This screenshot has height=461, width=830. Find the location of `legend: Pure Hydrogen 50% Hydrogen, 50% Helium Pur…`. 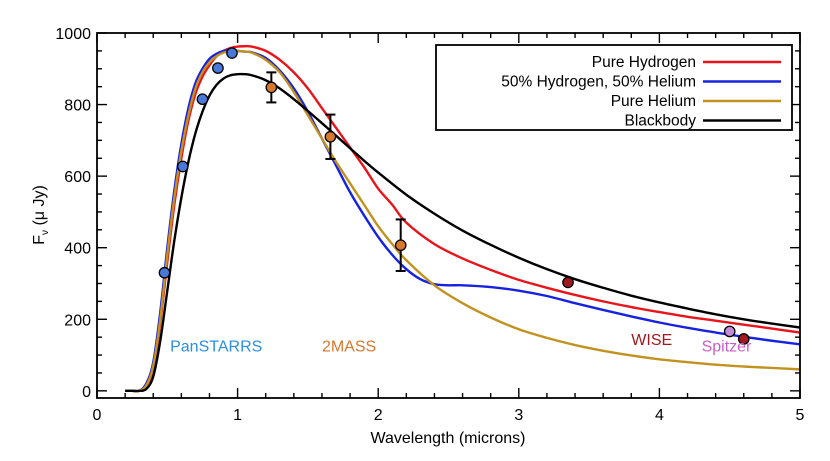

legend: Pure Hydrogen 50% Hydrogen, 50% Helium Pur… is located at coordinates (614, 87).